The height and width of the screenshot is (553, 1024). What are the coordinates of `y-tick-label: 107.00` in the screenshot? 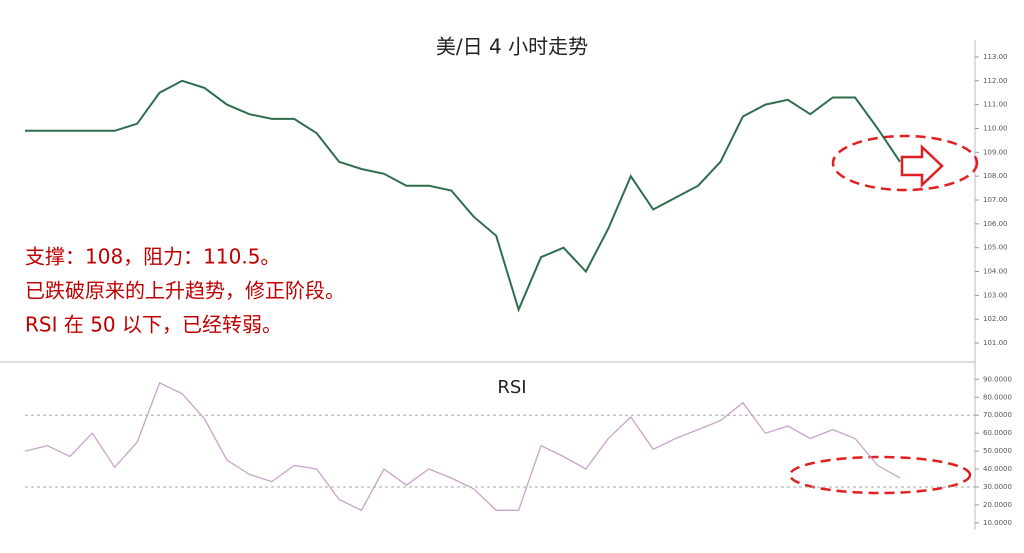 It's located at (995, 200).